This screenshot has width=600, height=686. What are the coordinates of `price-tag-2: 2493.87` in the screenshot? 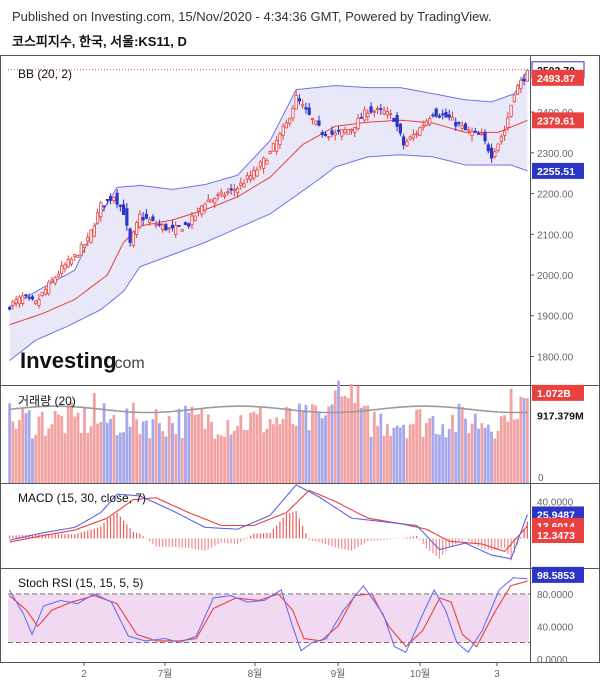 It's located at (558, 78).